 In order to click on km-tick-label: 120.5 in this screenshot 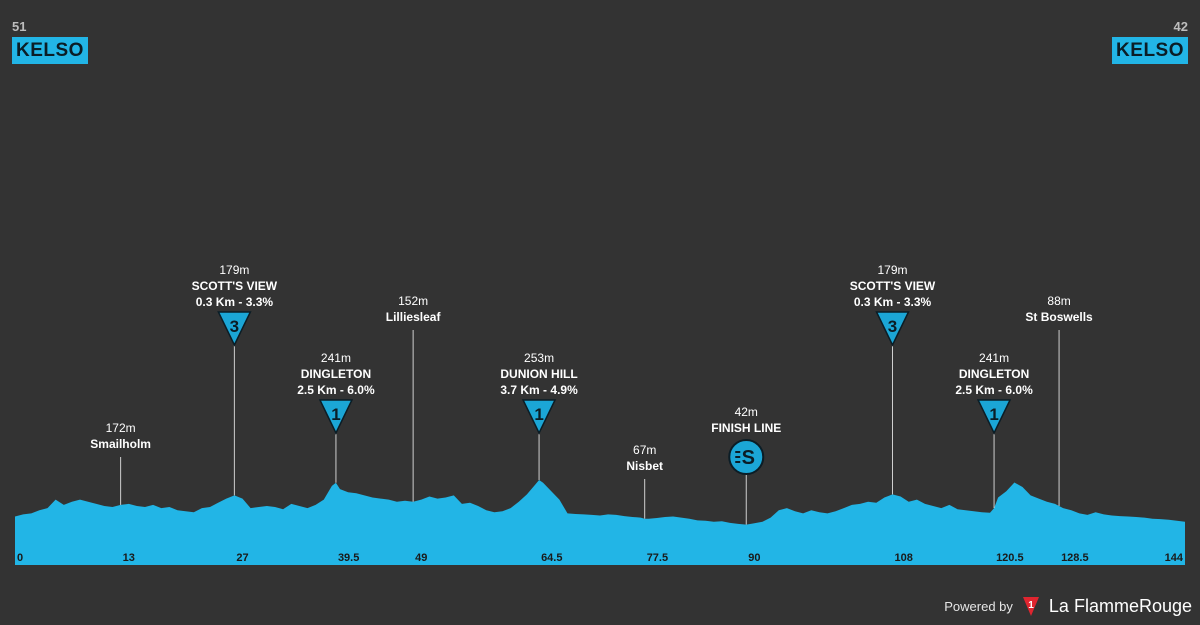, I will do `click(1010, 558)`.